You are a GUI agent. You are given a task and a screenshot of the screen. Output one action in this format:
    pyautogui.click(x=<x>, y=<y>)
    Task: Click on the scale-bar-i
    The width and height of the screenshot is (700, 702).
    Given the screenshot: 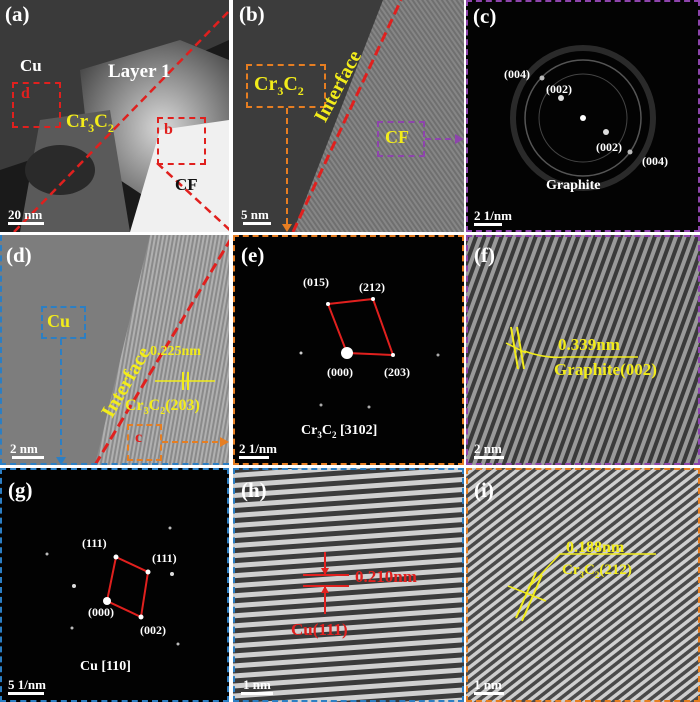 What is the action you would take?
    pyautogui.click(x=489, y=693)
    